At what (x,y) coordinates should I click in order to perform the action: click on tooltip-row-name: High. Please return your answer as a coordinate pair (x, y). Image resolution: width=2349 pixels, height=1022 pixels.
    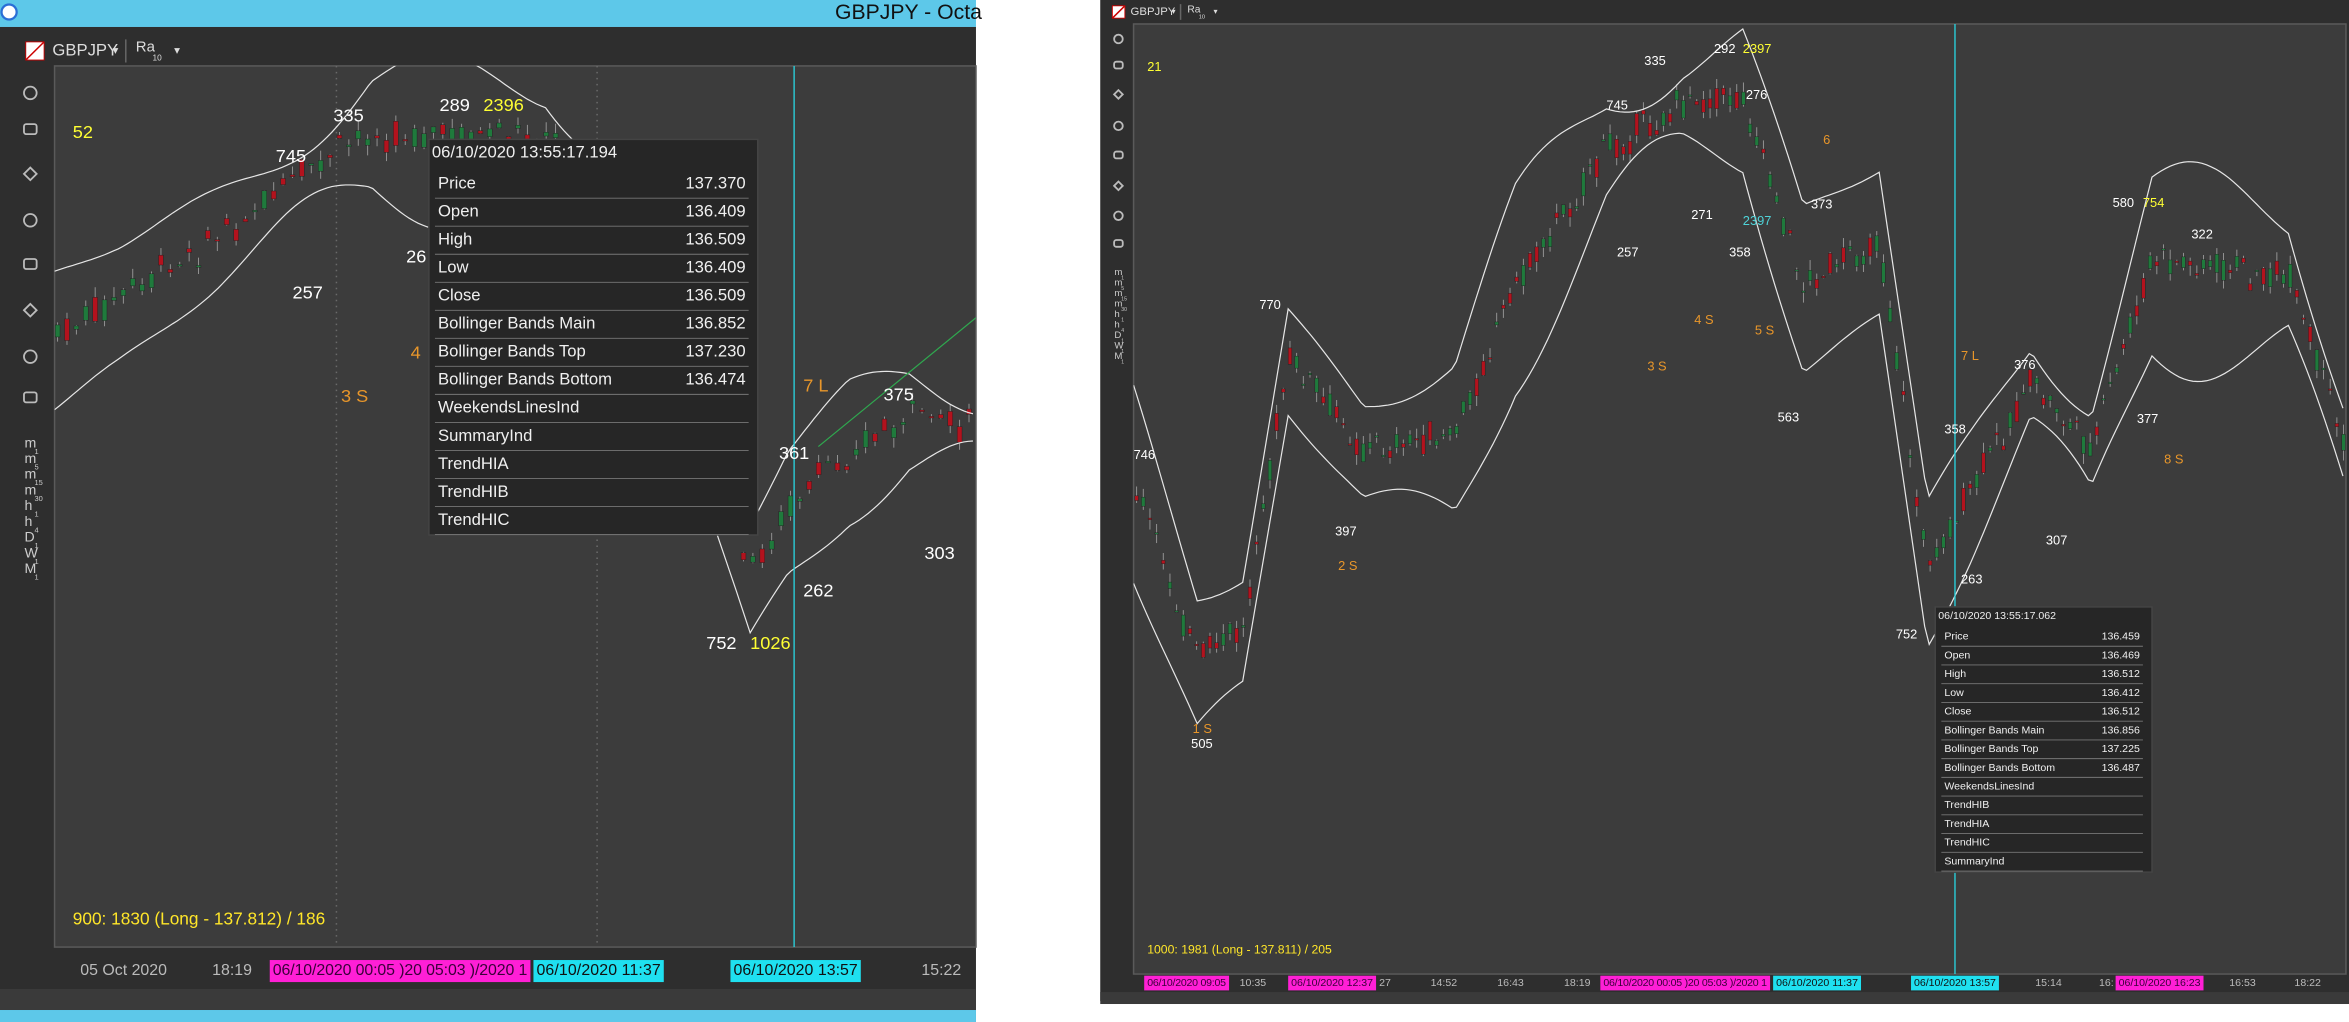
    Looking at the image, I should click on (455, 239).